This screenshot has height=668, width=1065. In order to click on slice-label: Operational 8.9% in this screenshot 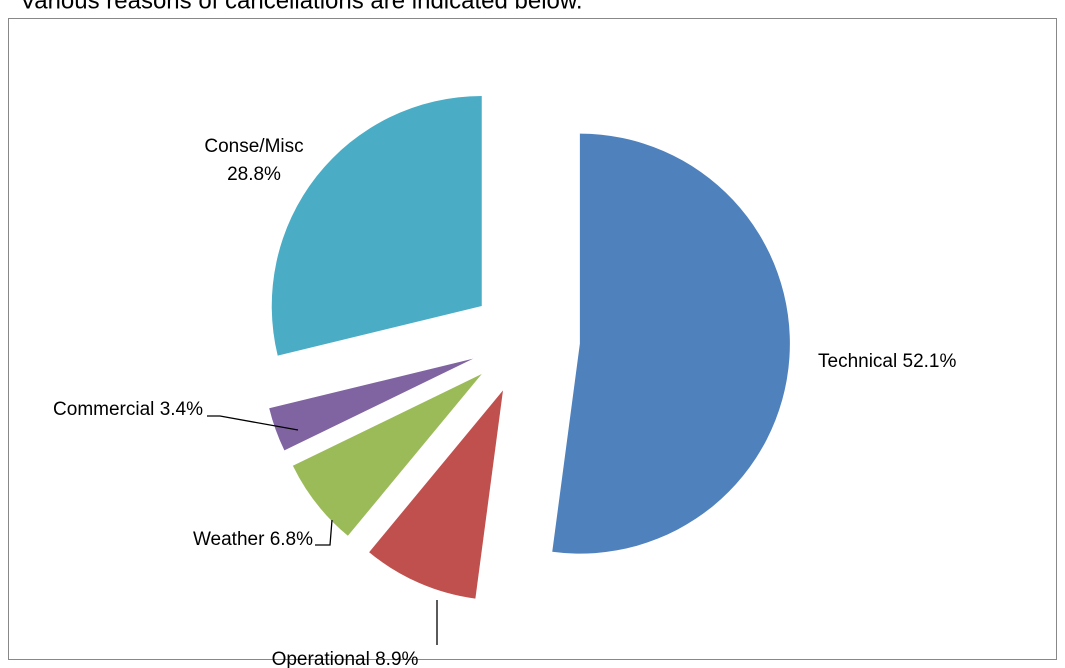, I will do `click(345, 658)`.